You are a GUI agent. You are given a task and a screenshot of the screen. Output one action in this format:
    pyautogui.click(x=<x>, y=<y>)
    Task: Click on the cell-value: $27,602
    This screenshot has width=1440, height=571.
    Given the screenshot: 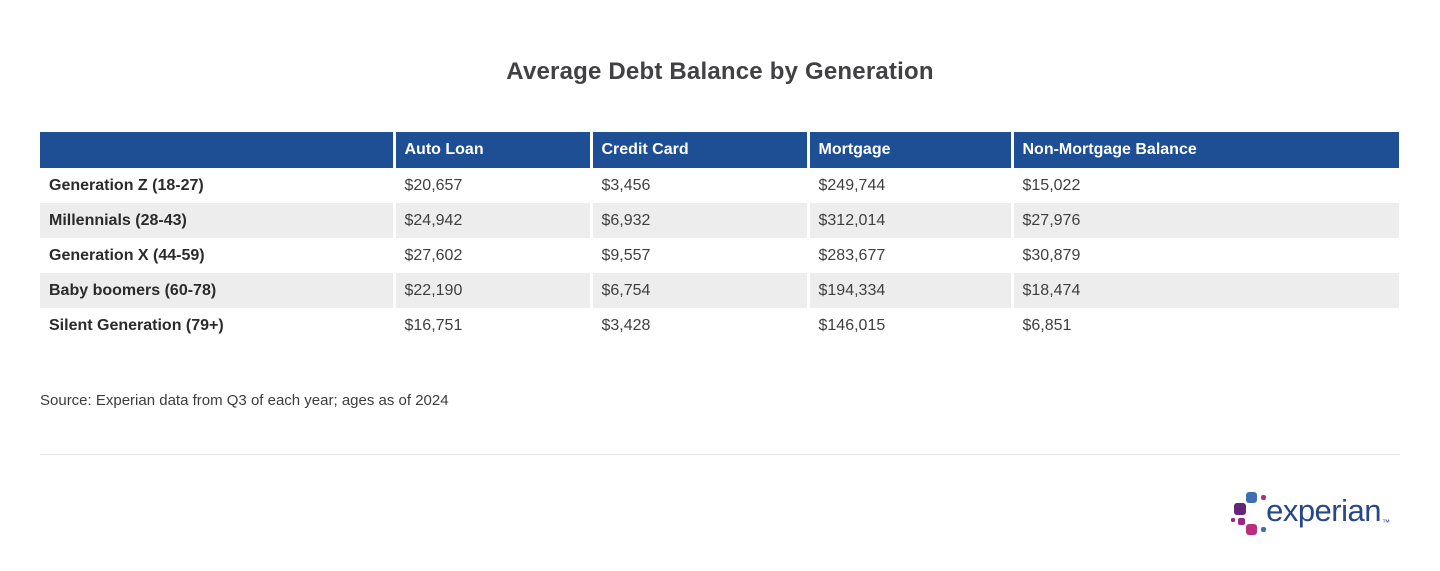 What is the action you would take?
    pyautogui.click(x=491, y=255)
    